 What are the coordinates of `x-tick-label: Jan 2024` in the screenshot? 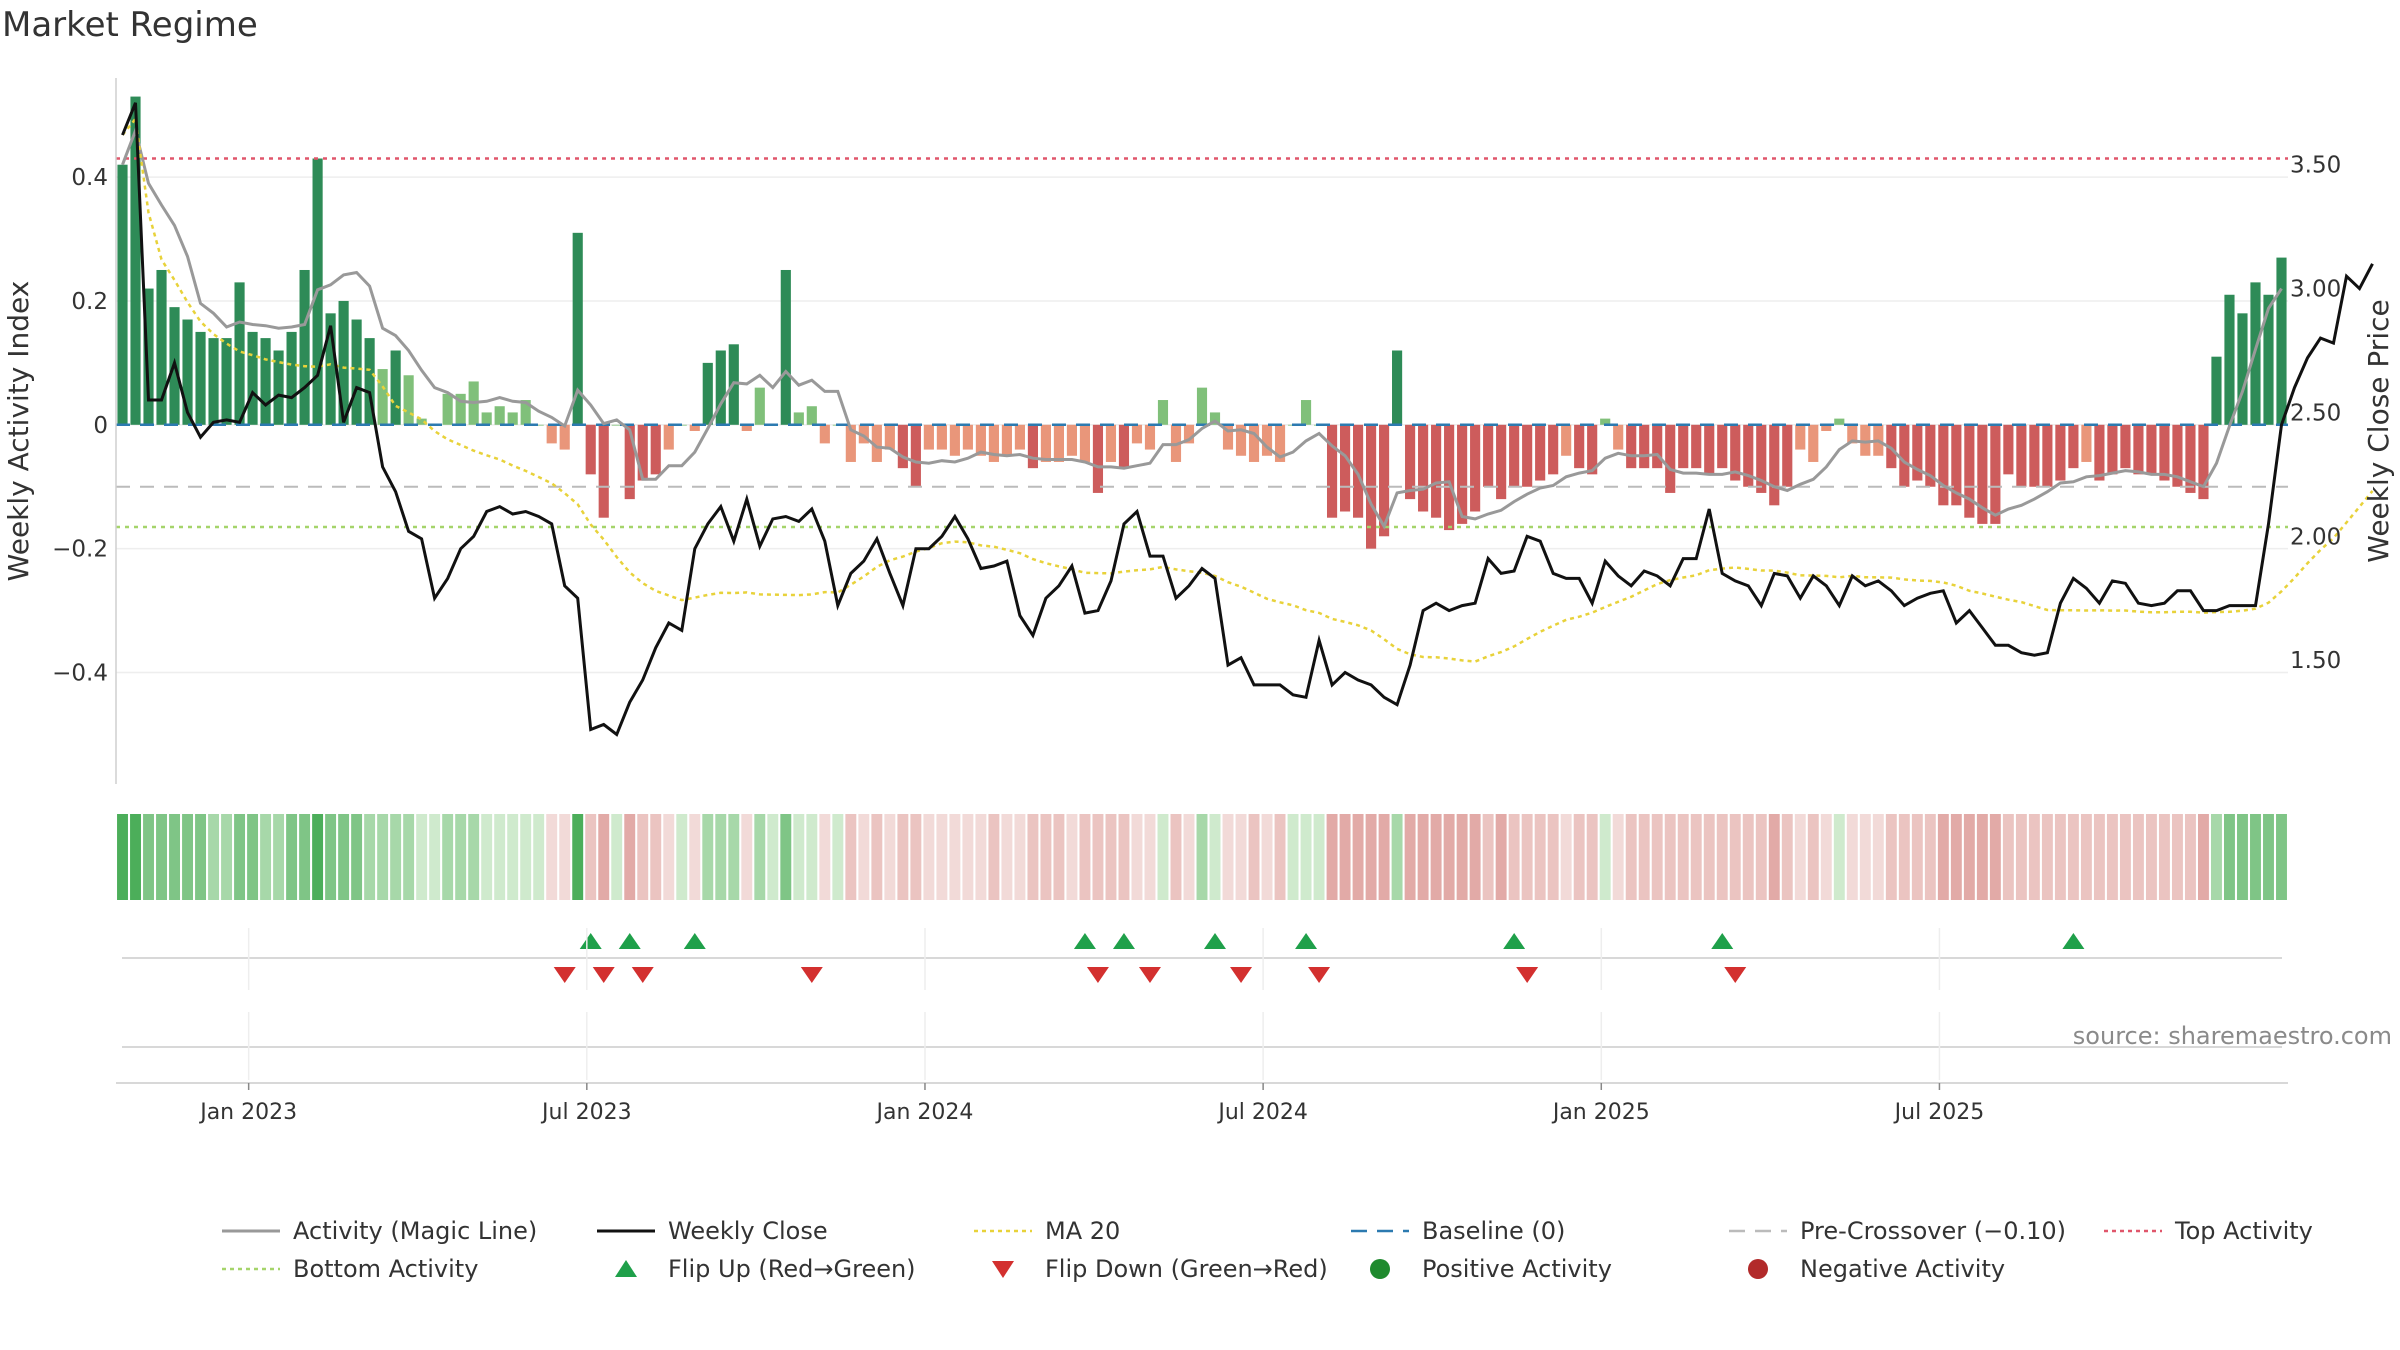 It's located at (924, 1112).